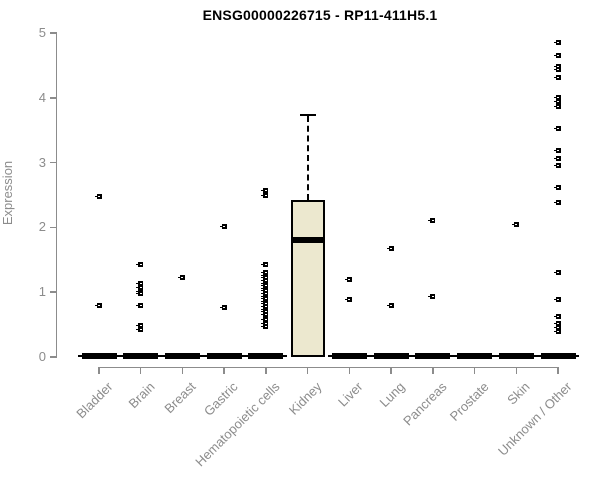 The image size is (600, 500). I want to click on y-tick-label: 4, so click(42, 97).